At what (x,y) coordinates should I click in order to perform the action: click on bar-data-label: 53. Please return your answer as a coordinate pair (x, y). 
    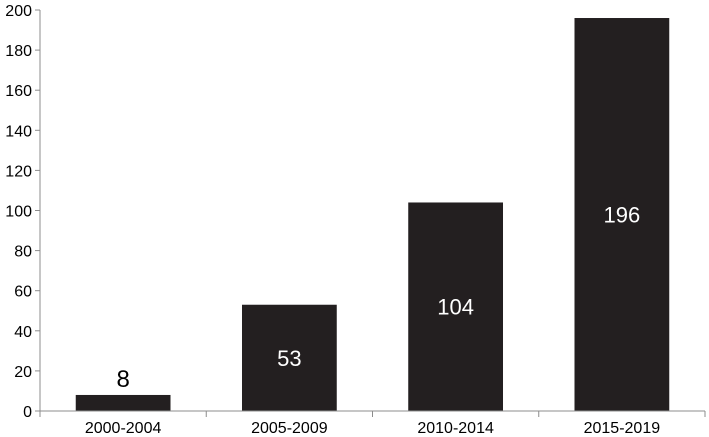
    Looking at the image, I should click on (289, 358).